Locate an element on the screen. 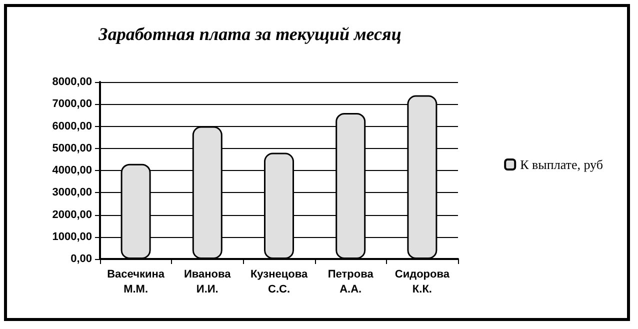 The width and height of the screenshot is (638, 329). x-tick-label: Сидорова К.К. is located at coordinates (422, 282).